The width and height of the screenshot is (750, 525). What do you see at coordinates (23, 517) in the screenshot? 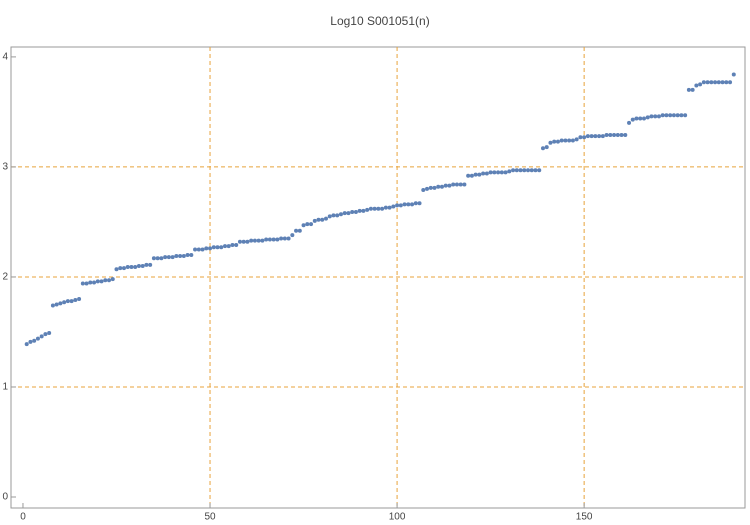
I see `x-tick-label: 0` at bounding box center [23, 517].